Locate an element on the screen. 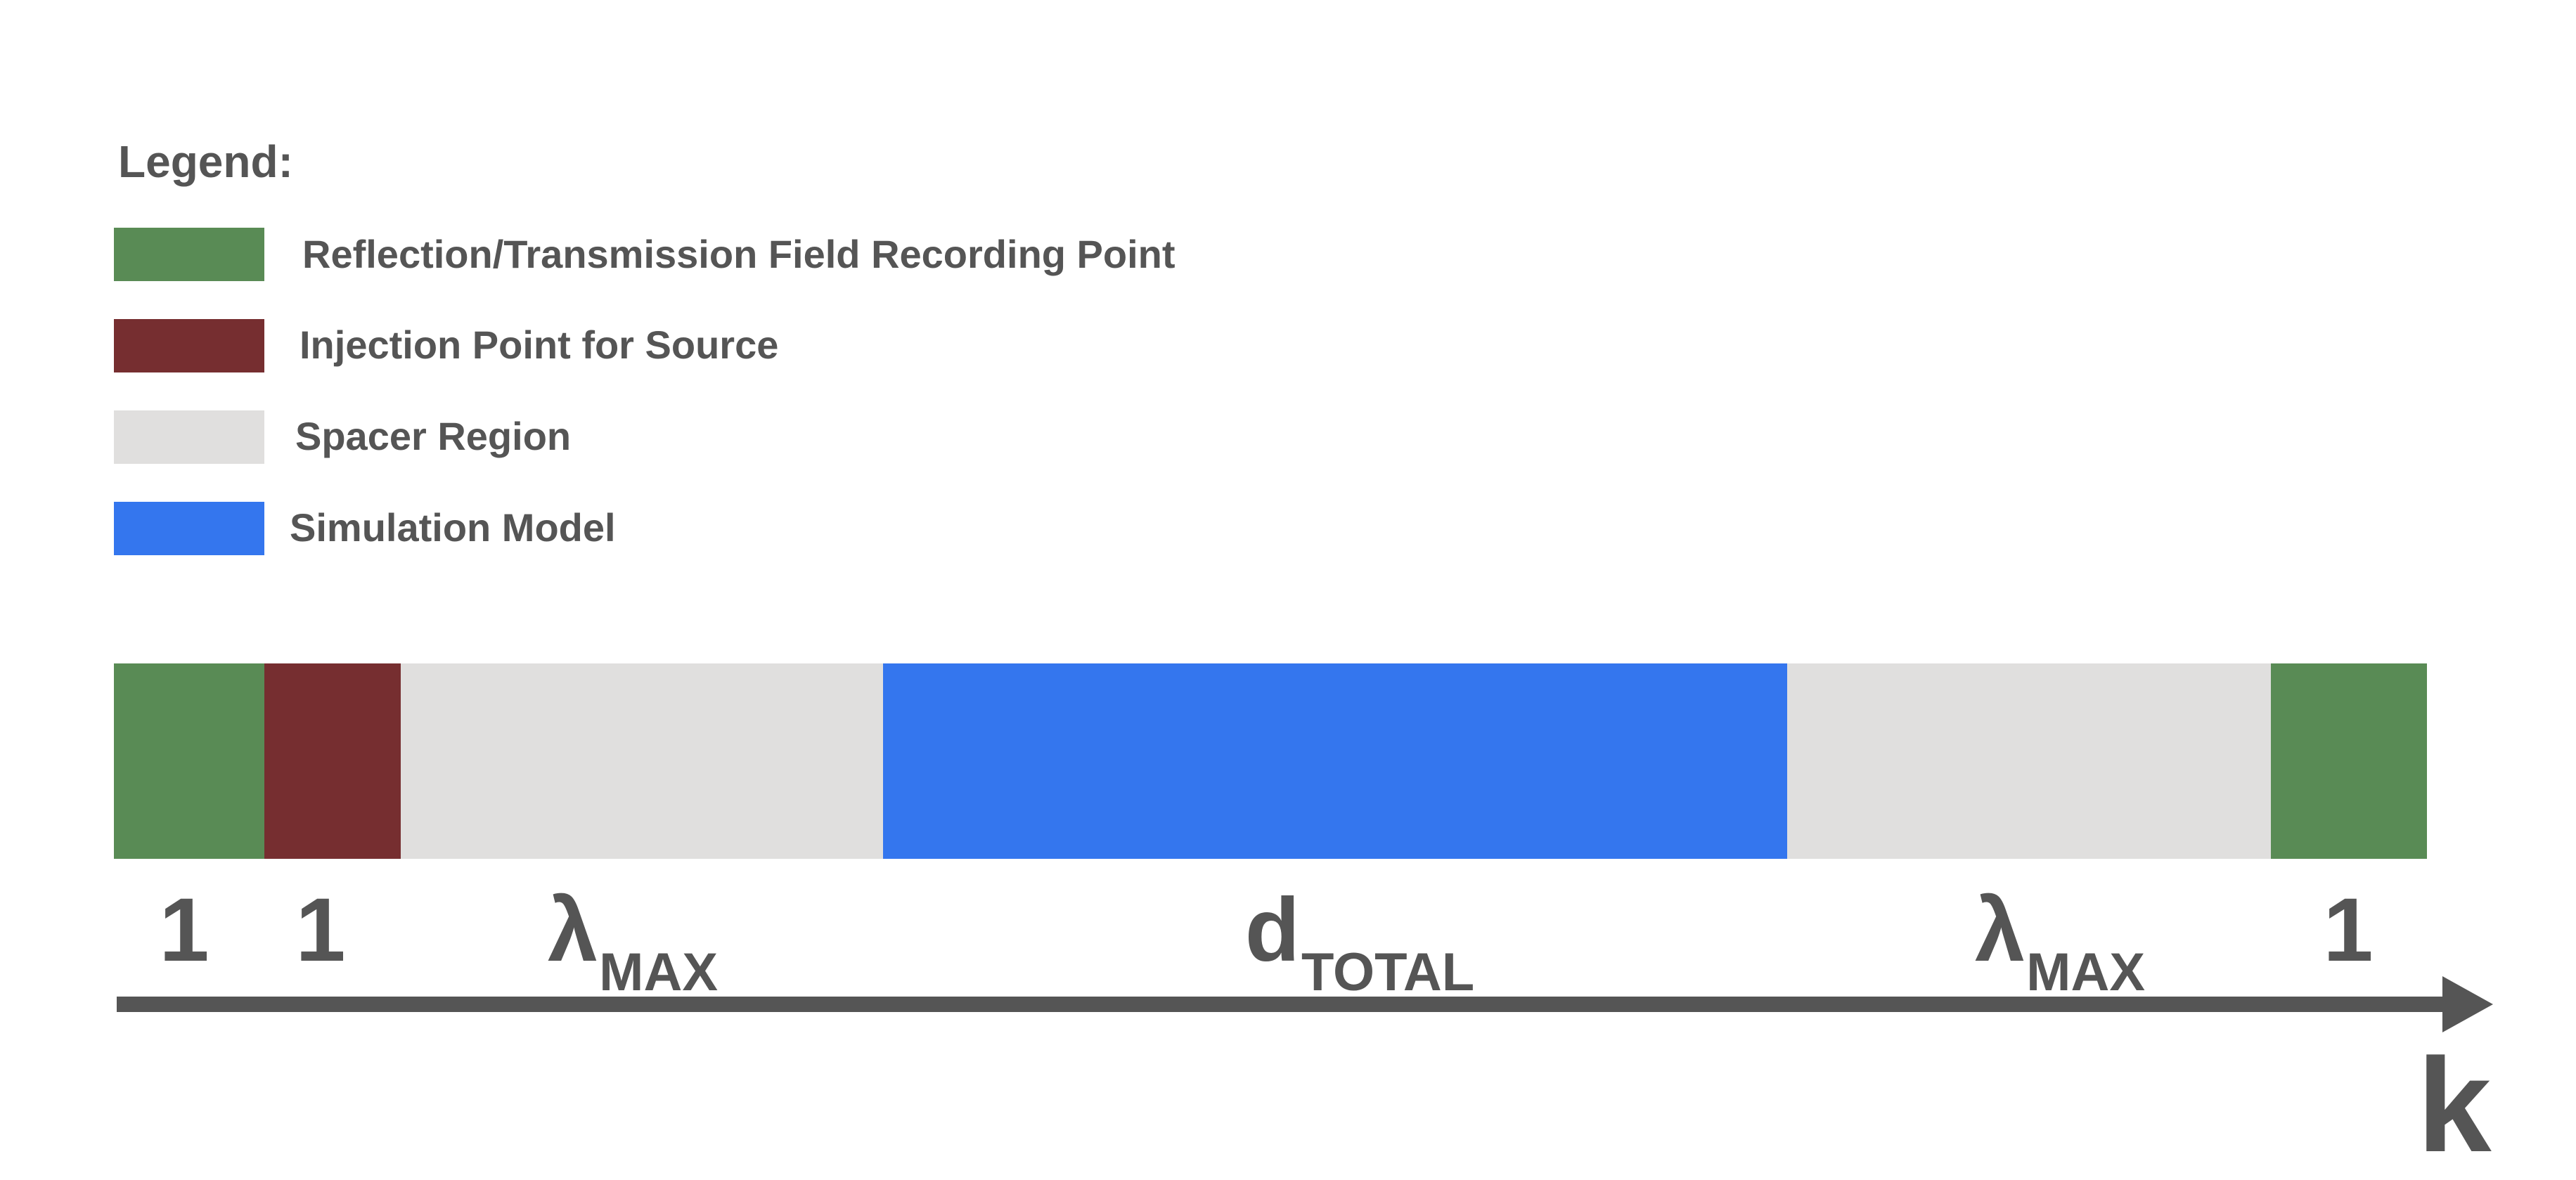 The width and height of the screenshot is (2576, 1180). segment-spacer-region-right is located at coordinates (2029, 761).